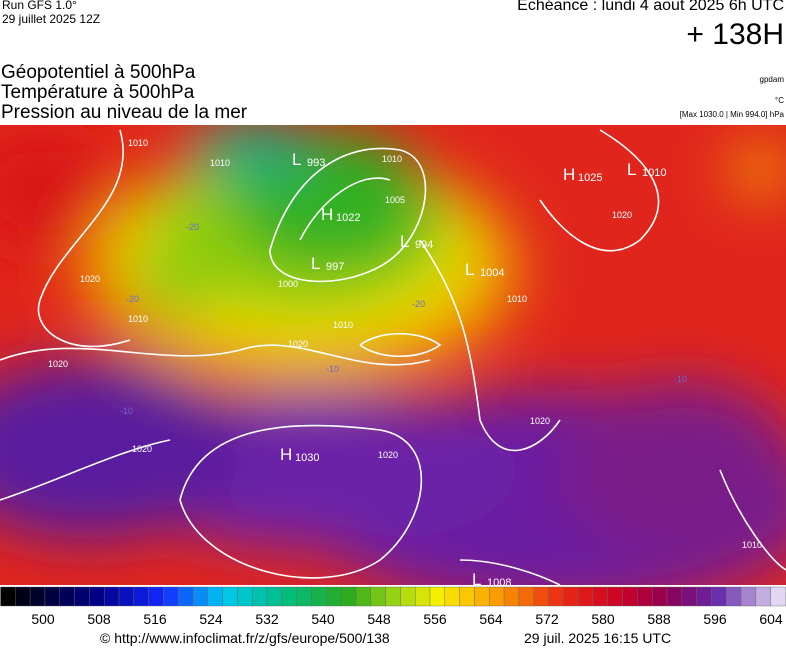 The width and height of the screenshot is (786, 648). What do you see at coordinates (731, 114) in the screenshot?
I see `unit-pressure: [Max 1030.0 | Min 994.0] hPa` at bounding box center [731, 114].